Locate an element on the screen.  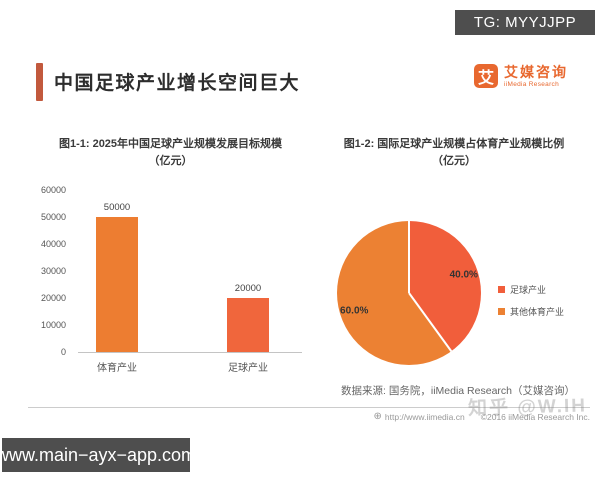
watermark: 知乎 @W.IH is located at coordinates (527, 407).